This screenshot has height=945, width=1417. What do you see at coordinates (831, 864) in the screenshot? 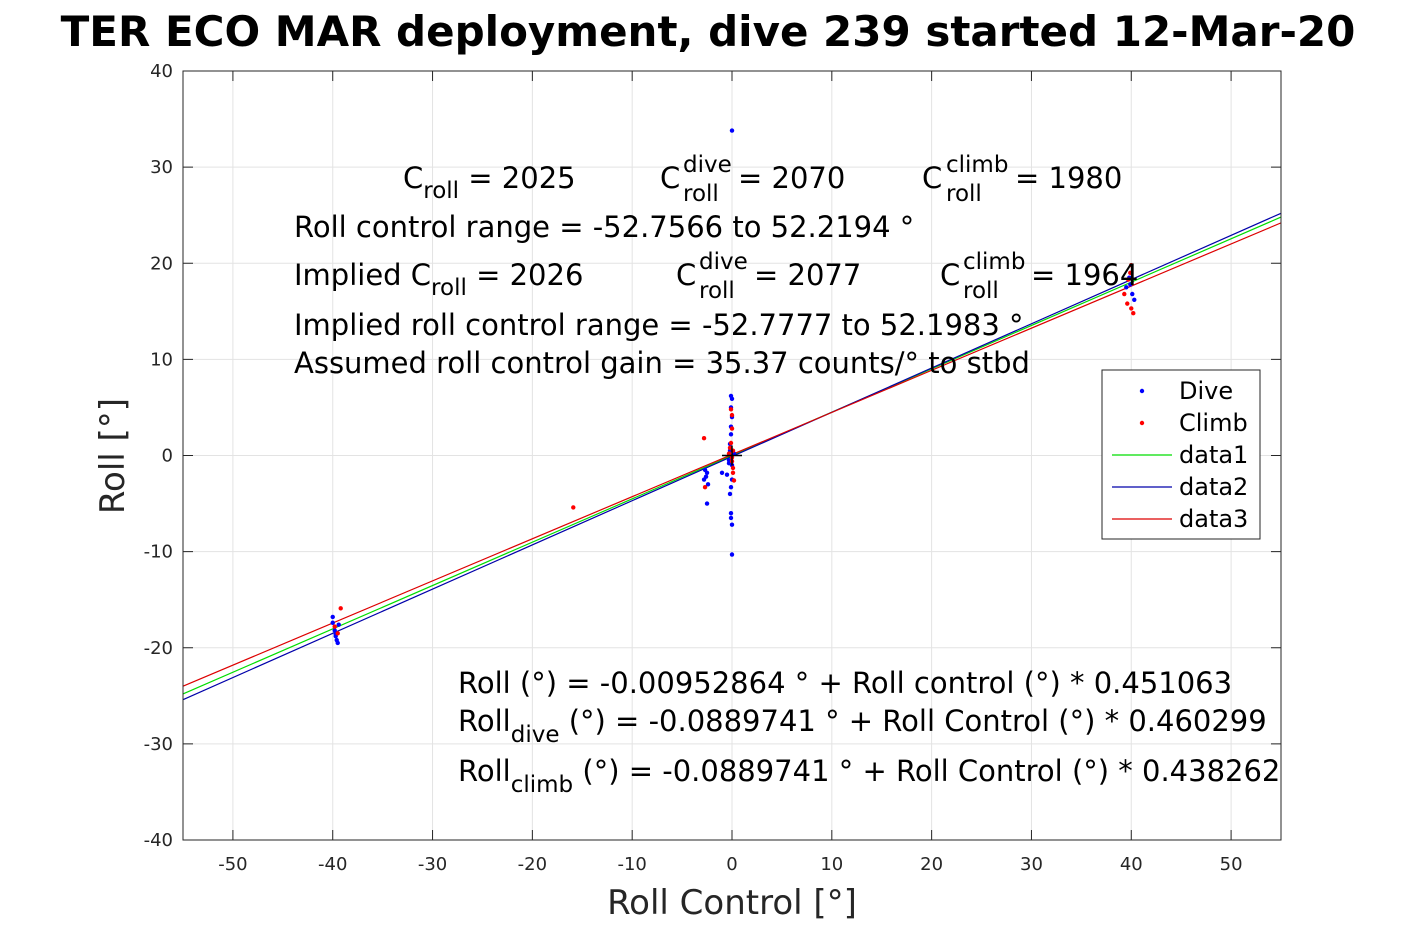
I see `x-tick-label: 10` at bounding box center [831, 864].